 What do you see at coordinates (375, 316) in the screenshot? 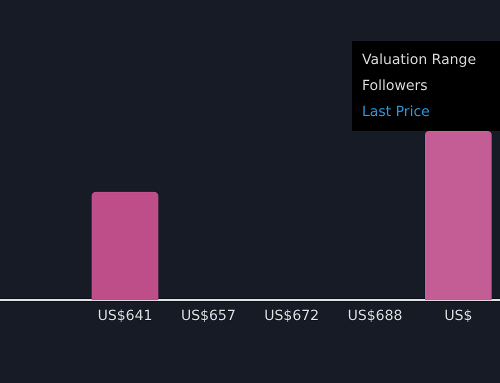
I see `x-tick-label: US$688` at bounding box center [375, 316].